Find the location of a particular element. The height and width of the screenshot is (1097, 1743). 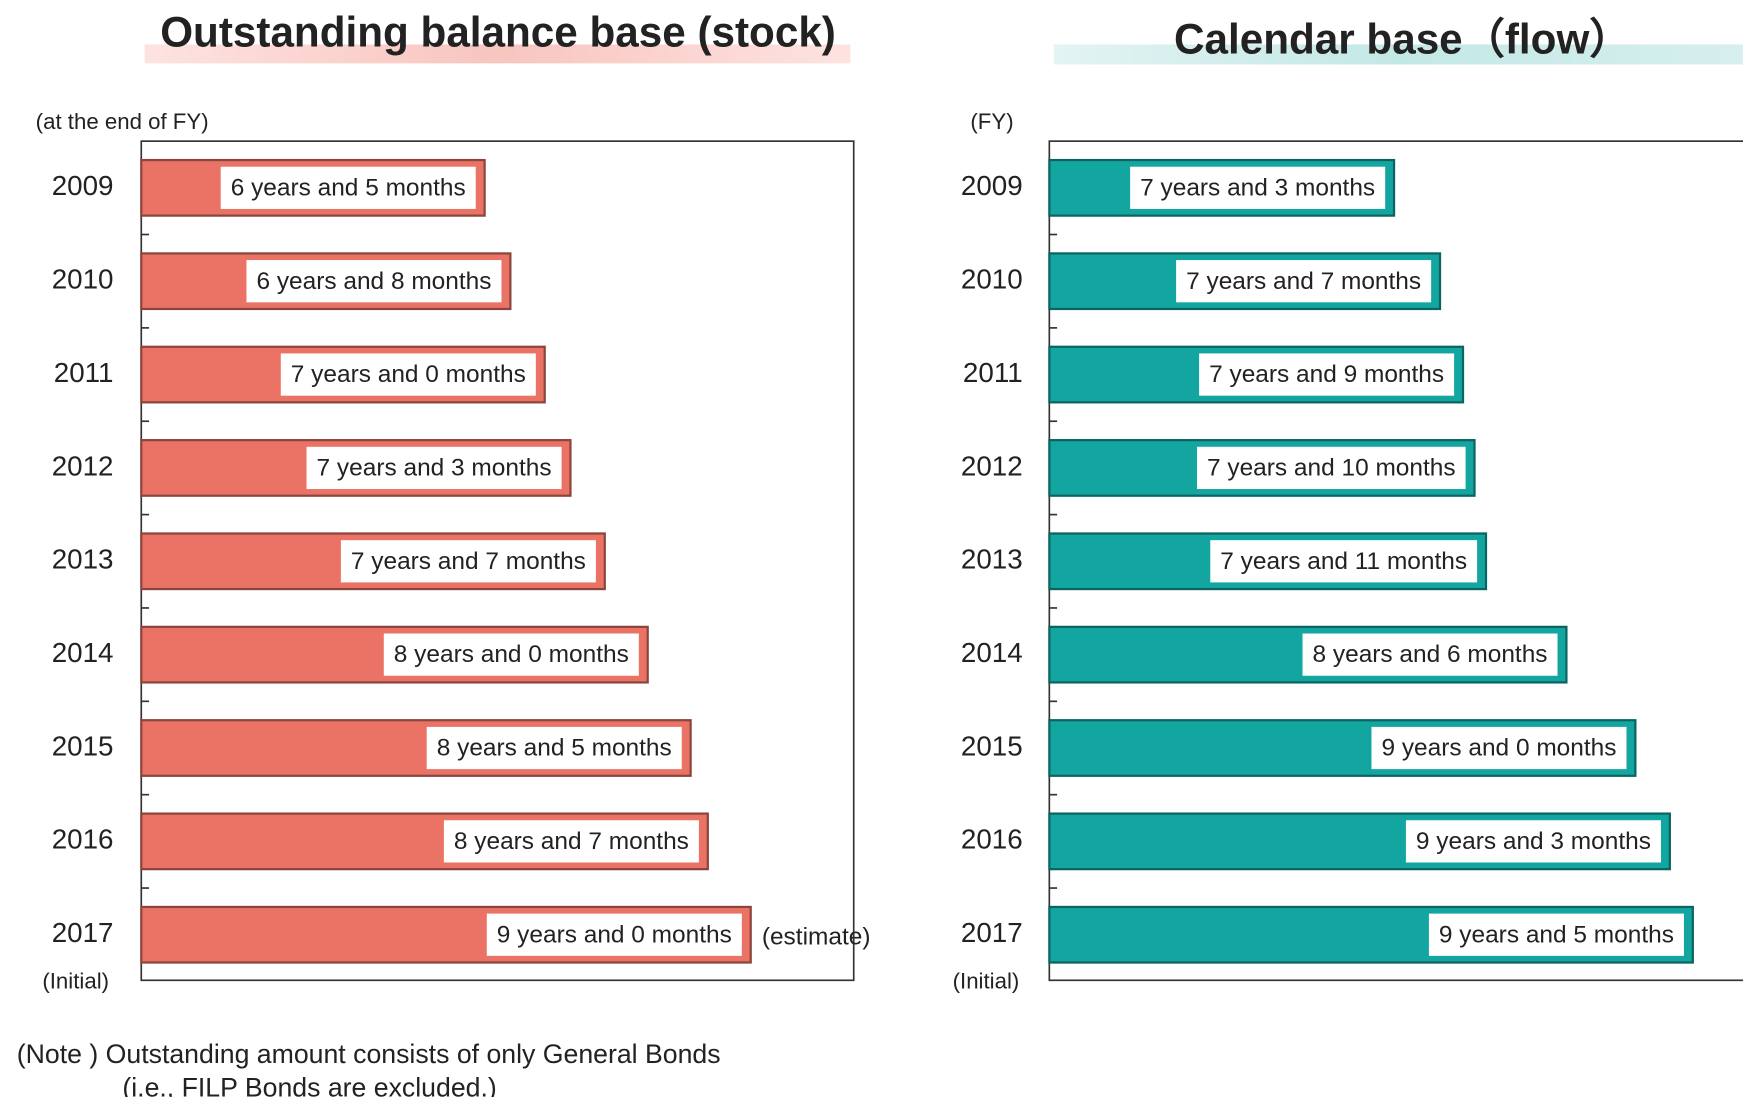

value-label: 8 years and 5 months is located at coordinates (554, 748).